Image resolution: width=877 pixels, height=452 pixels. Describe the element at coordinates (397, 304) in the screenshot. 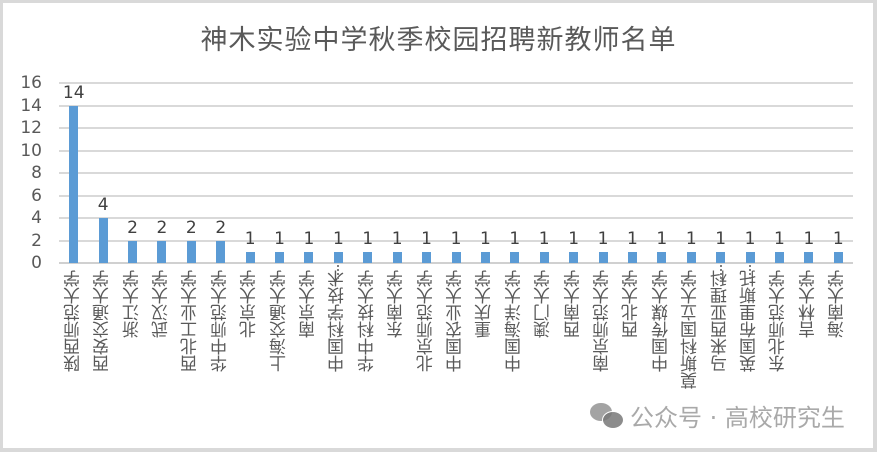

I see `x-tick-label: 东南大学` at that location.